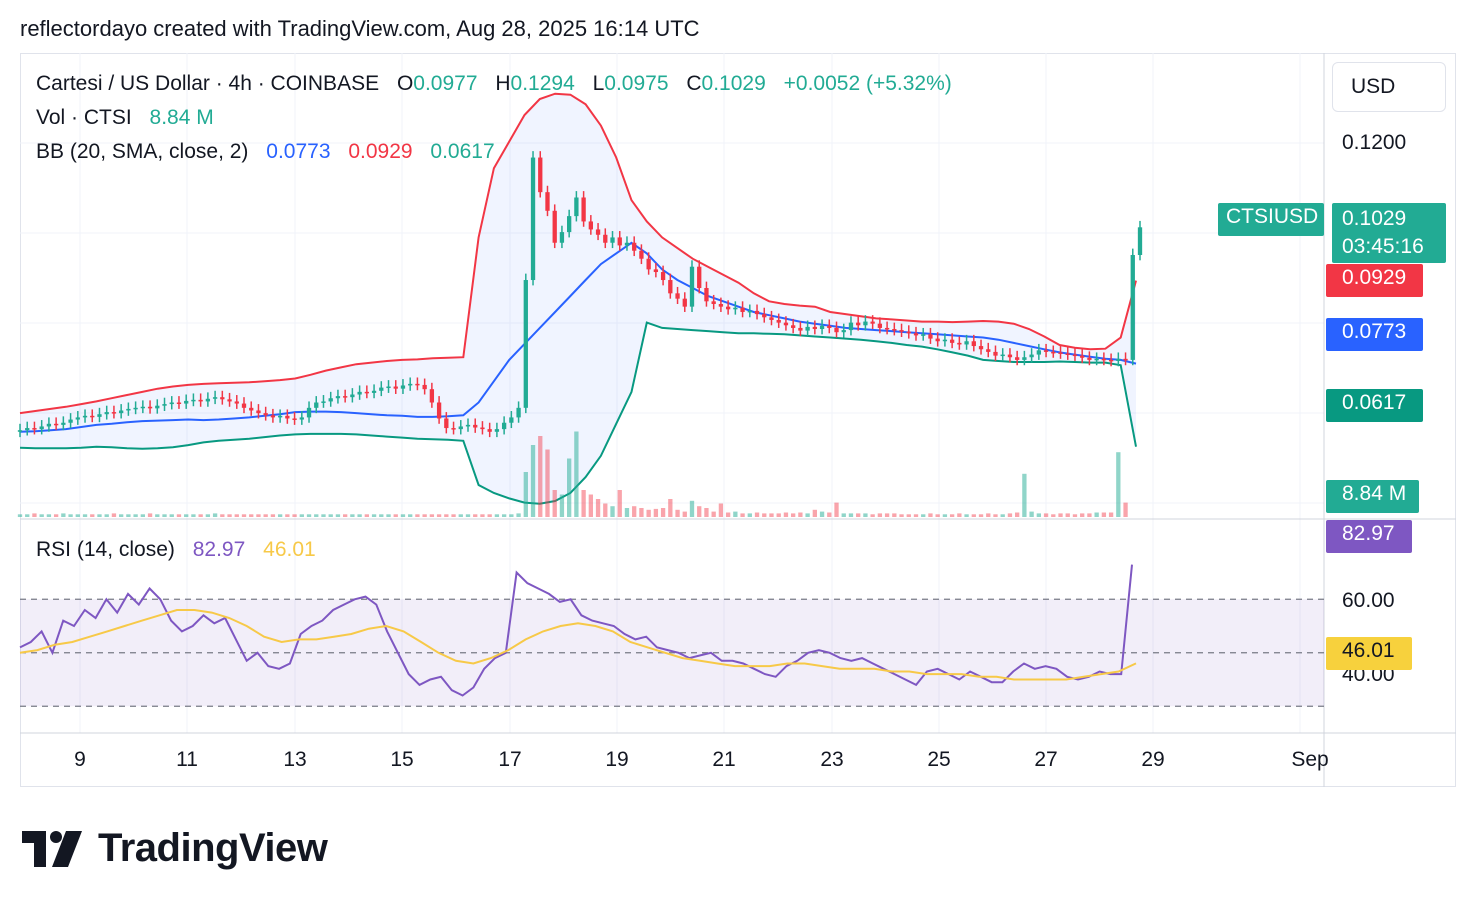 This screenshot has height=908, width=1476. What do you see at coordinates (1368, 600) in the screenshot?
I see `rsi-axis-tick: 60.00` at bounding box center [1368, 600].